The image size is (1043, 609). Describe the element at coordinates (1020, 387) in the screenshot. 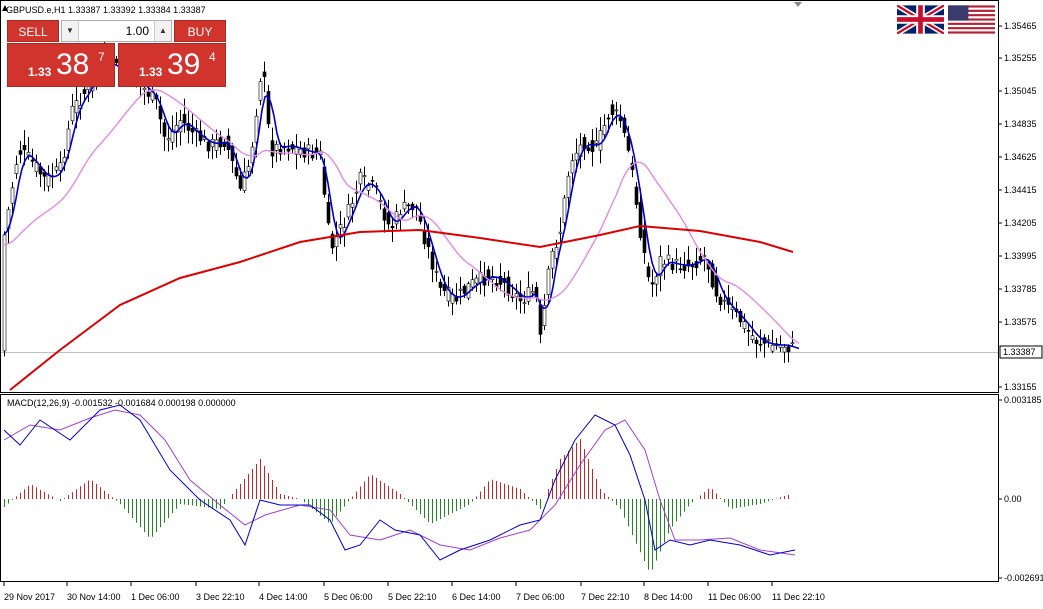

I see `price-label: 1.33155` at that location.